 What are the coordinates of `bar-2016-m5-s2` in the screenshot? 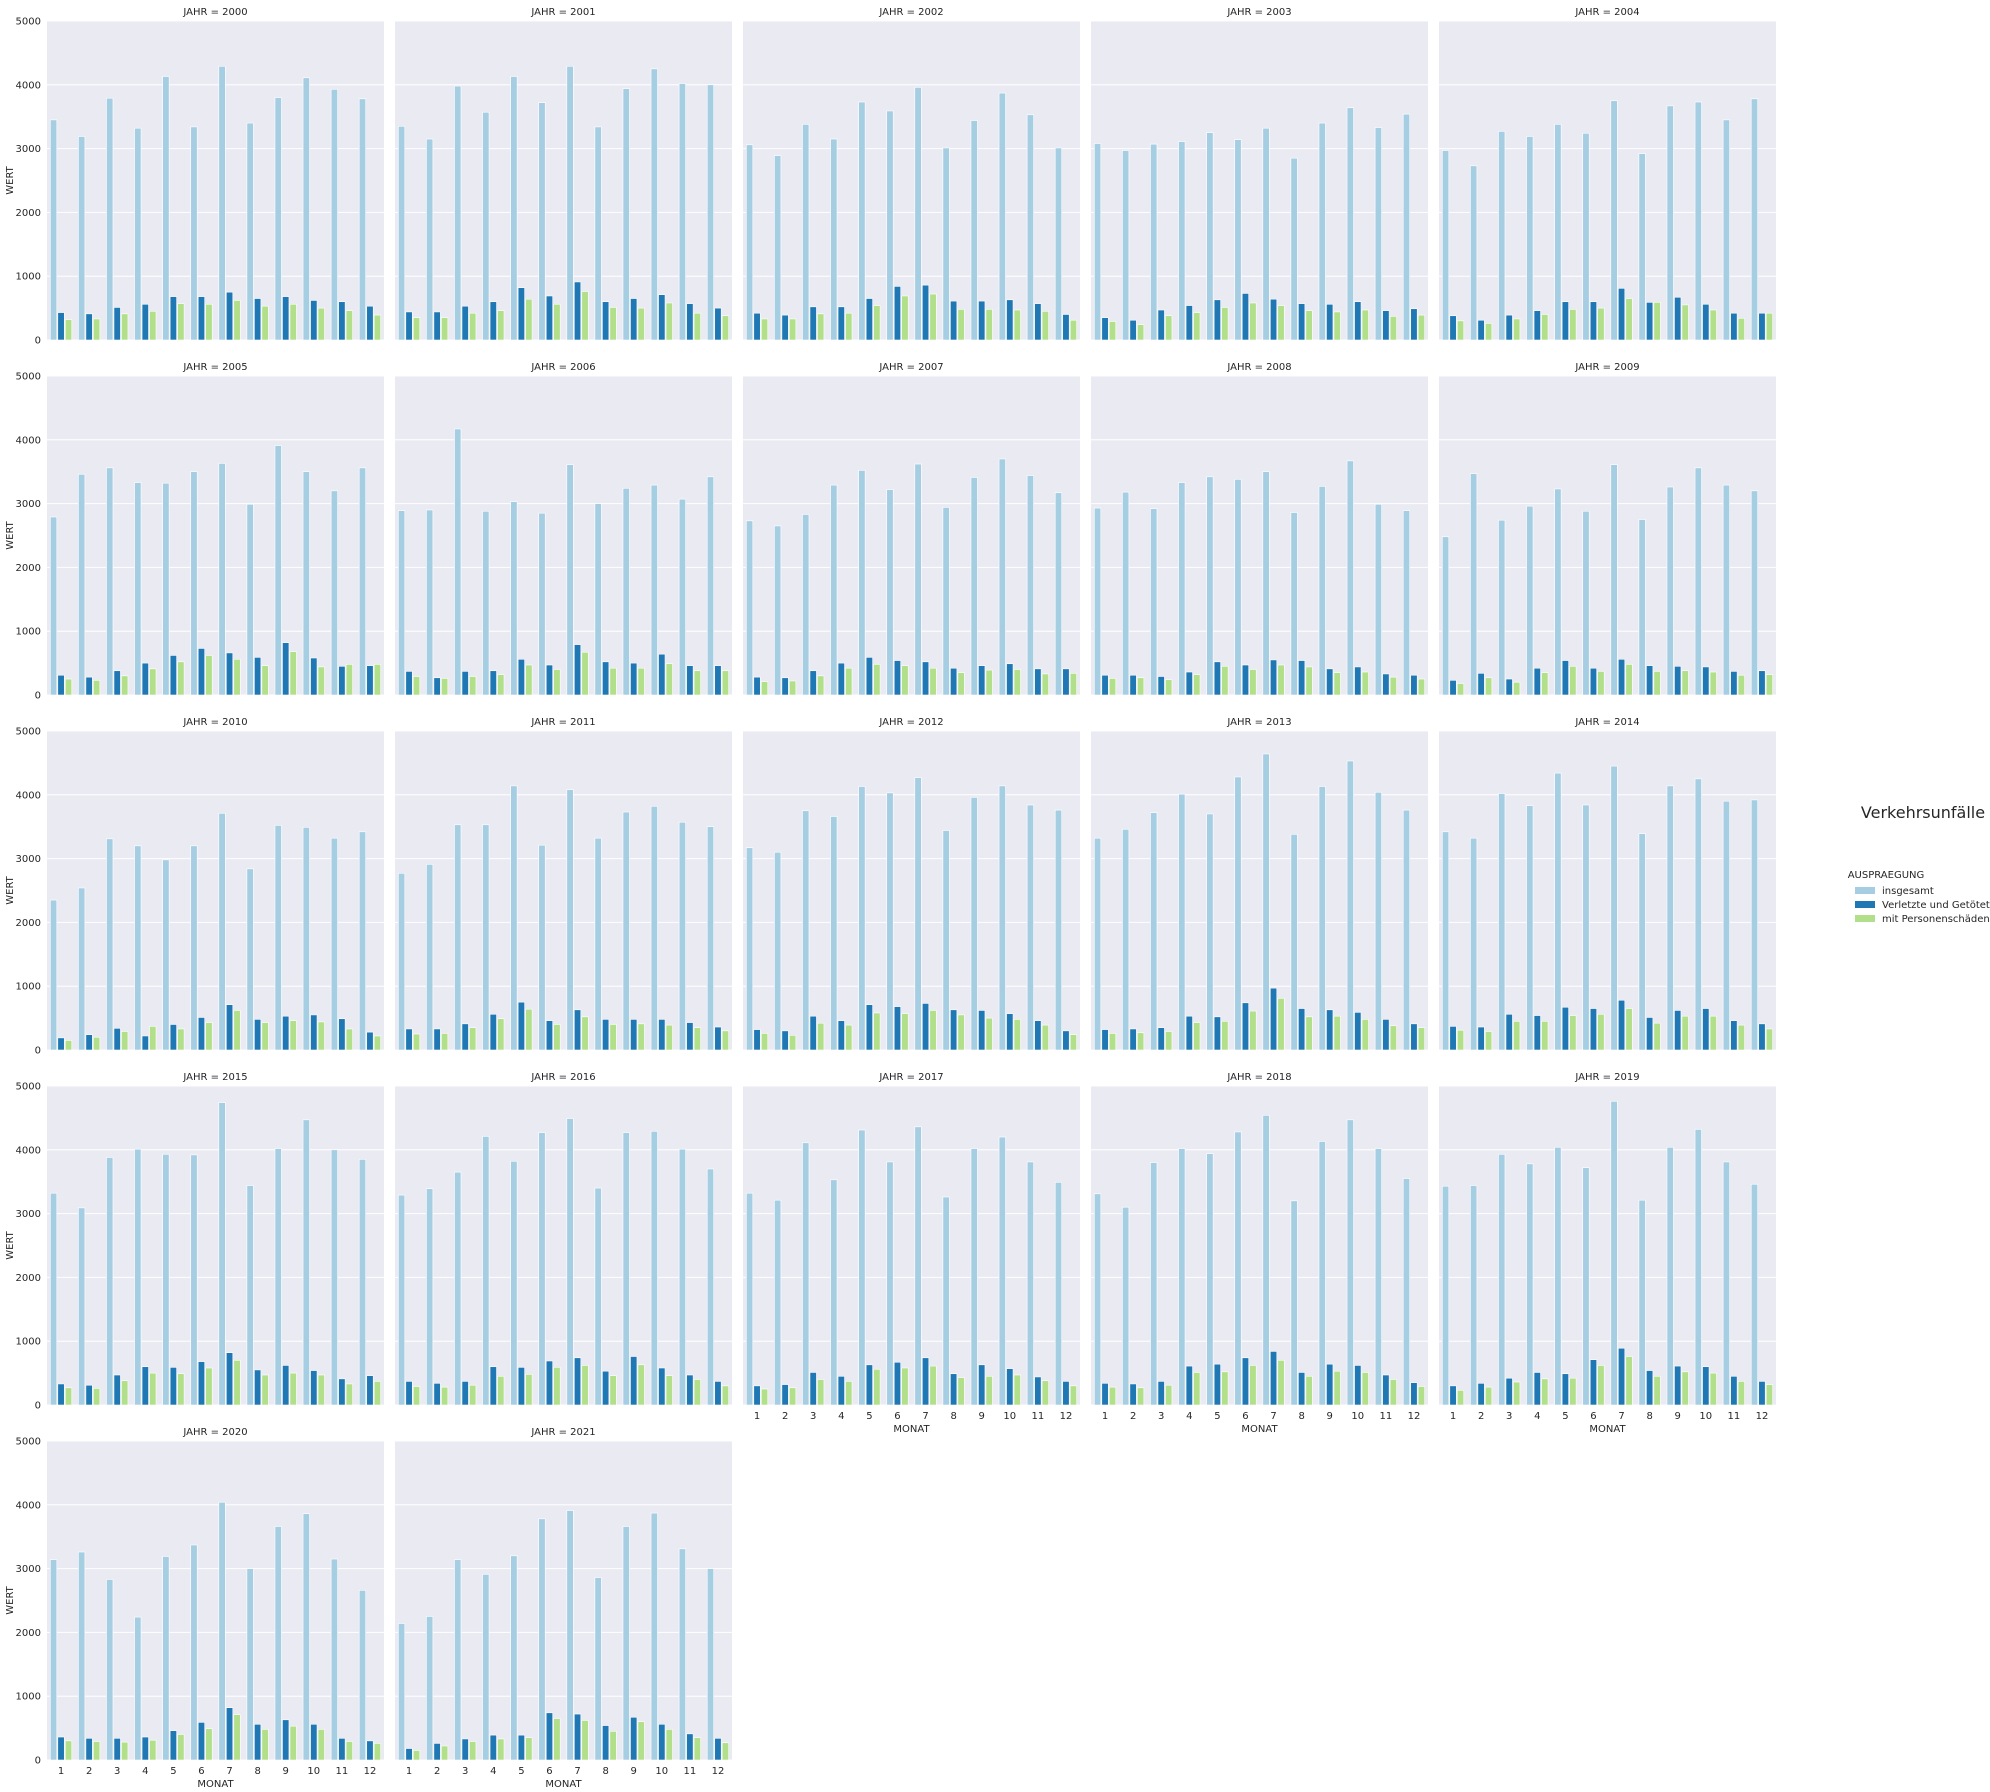 It's located at (521, 1386).